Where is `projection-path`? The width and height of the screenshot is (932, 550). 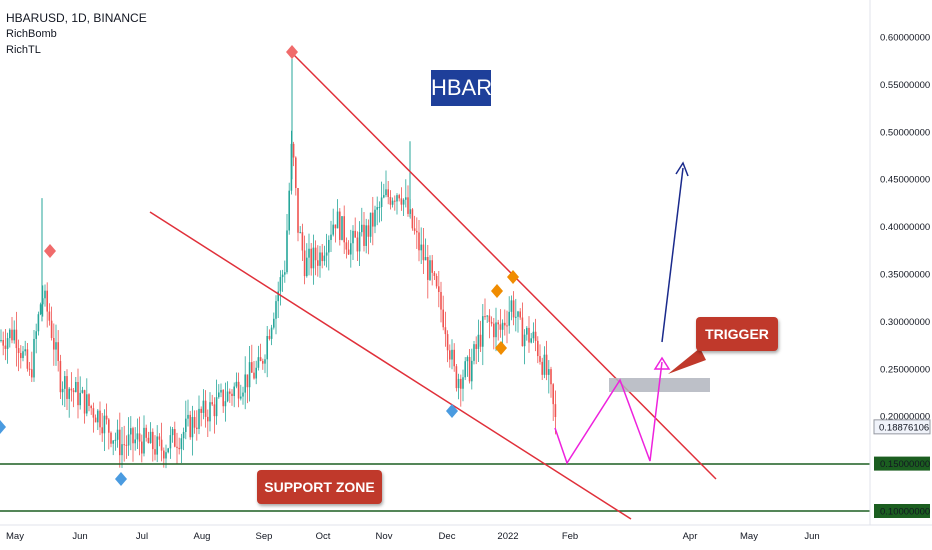 projection-path is located at coordinates (608, 413).